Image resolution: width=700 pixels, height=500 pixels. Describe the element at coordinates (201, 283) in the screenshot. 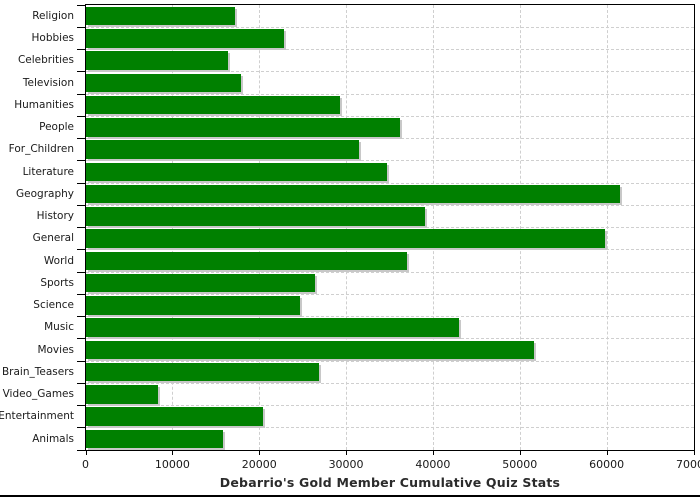

I see `bar-sports` at that location.